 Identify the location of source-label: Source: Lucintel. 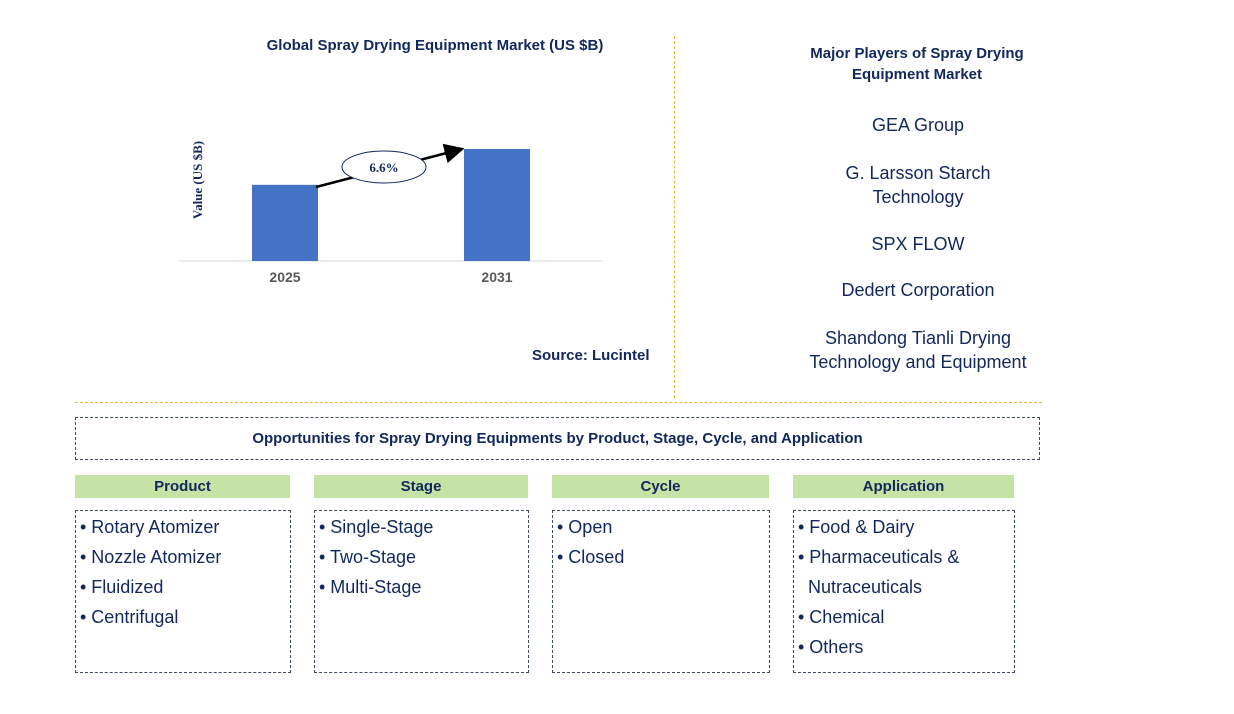
(591, 355).